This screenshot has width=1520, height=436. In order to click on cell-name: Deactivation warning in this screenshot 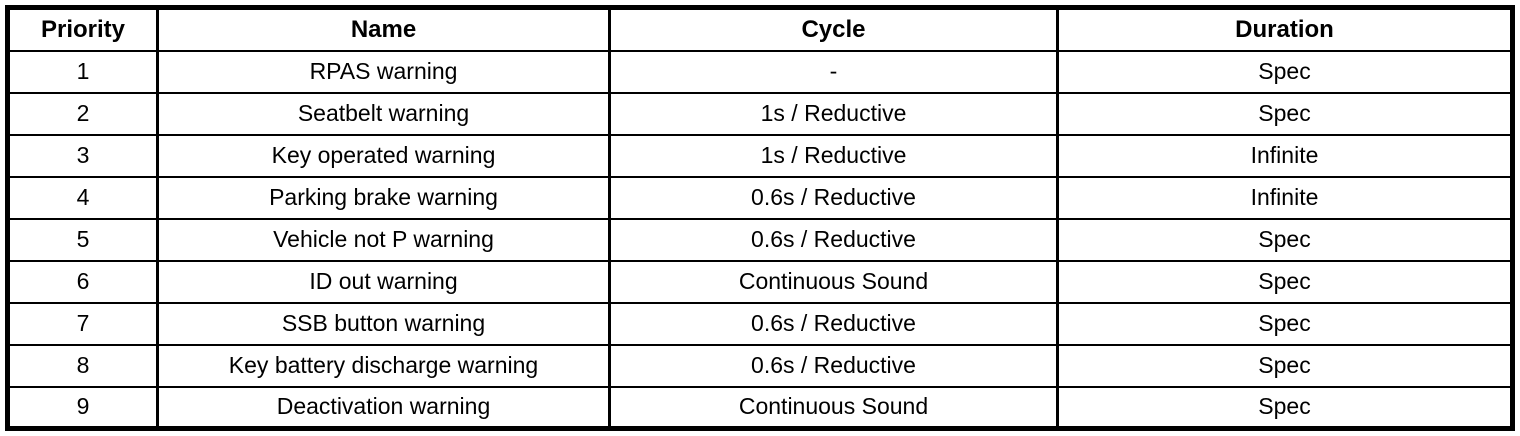, I will do `click(383, 407)`.